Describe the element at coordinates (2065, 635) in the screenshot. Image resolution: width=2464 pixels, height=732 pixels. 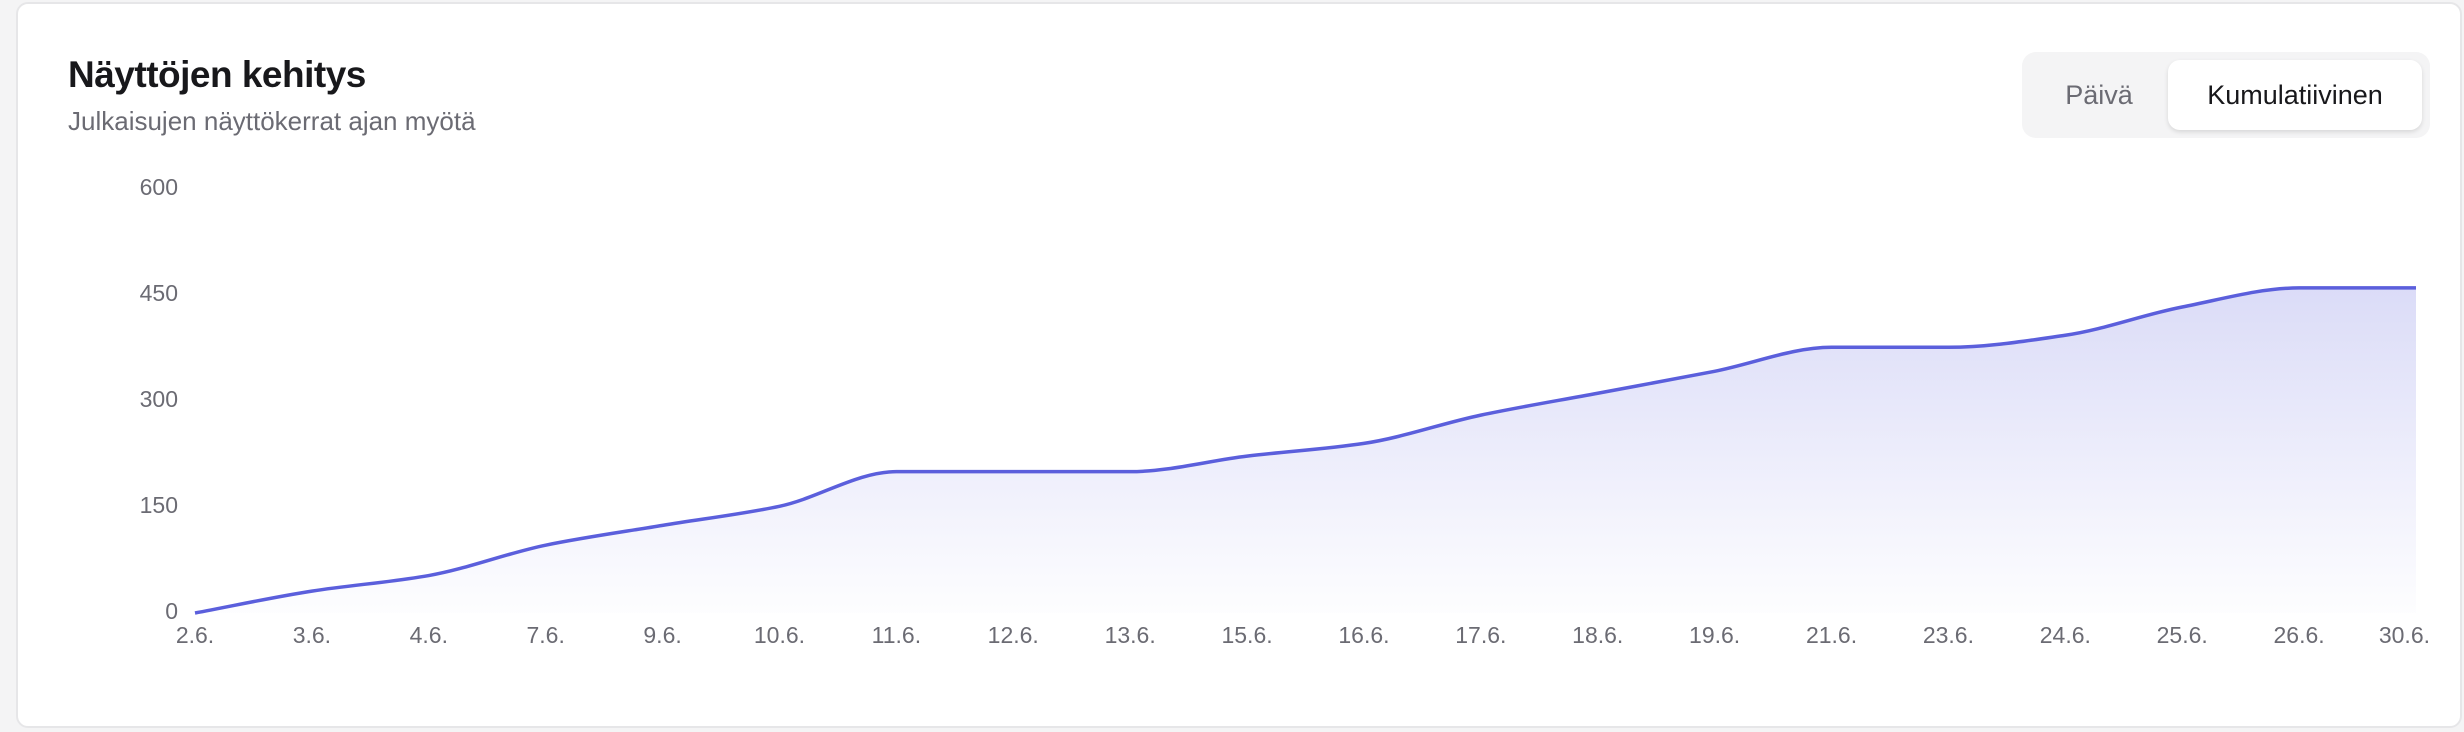
I see `x-tick-label: 24.6.` at that location.